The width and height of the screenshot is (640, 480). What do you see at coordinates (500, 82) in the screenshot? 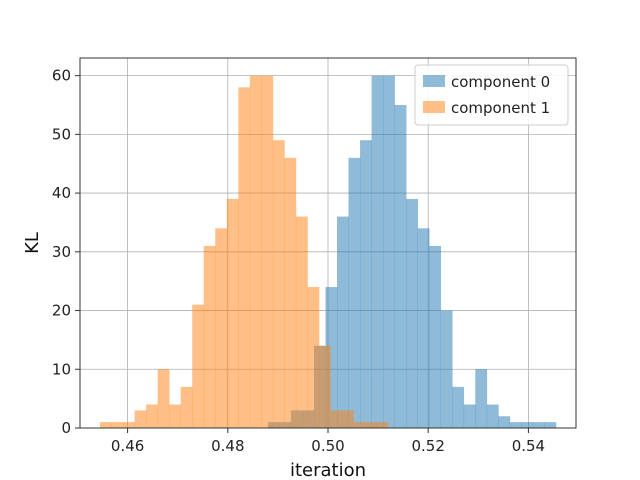
I see `legend-label: component 0` at bounding box center [500, 82].